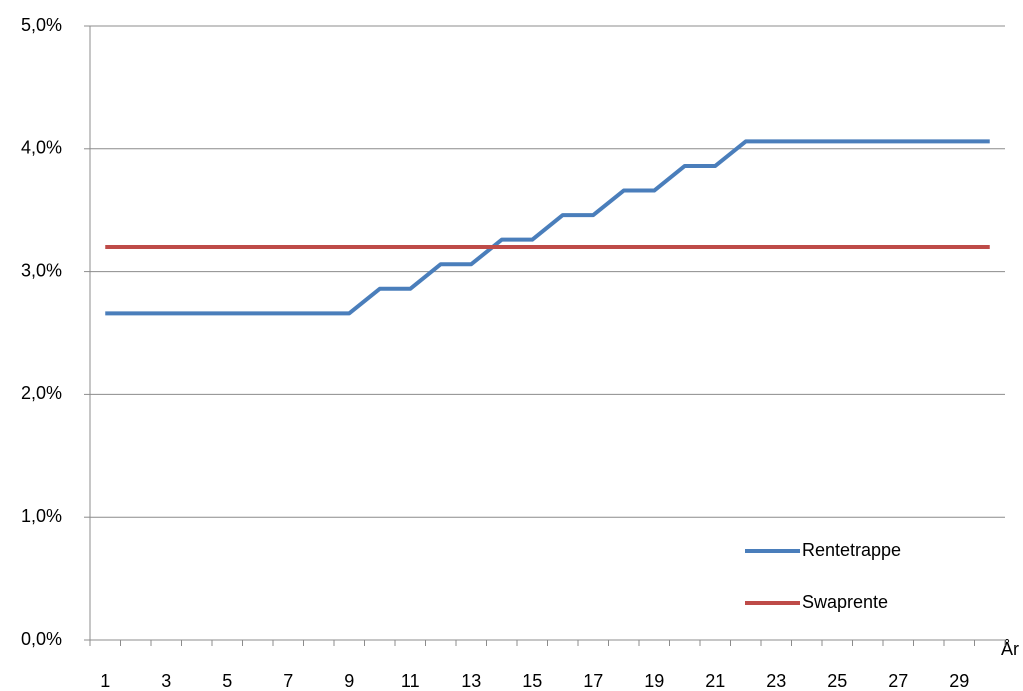 The image size is (1023, 691). Describe the element at coordinates (898, 681) in the screenshot. I see `x-tick-label: 27` at that location.